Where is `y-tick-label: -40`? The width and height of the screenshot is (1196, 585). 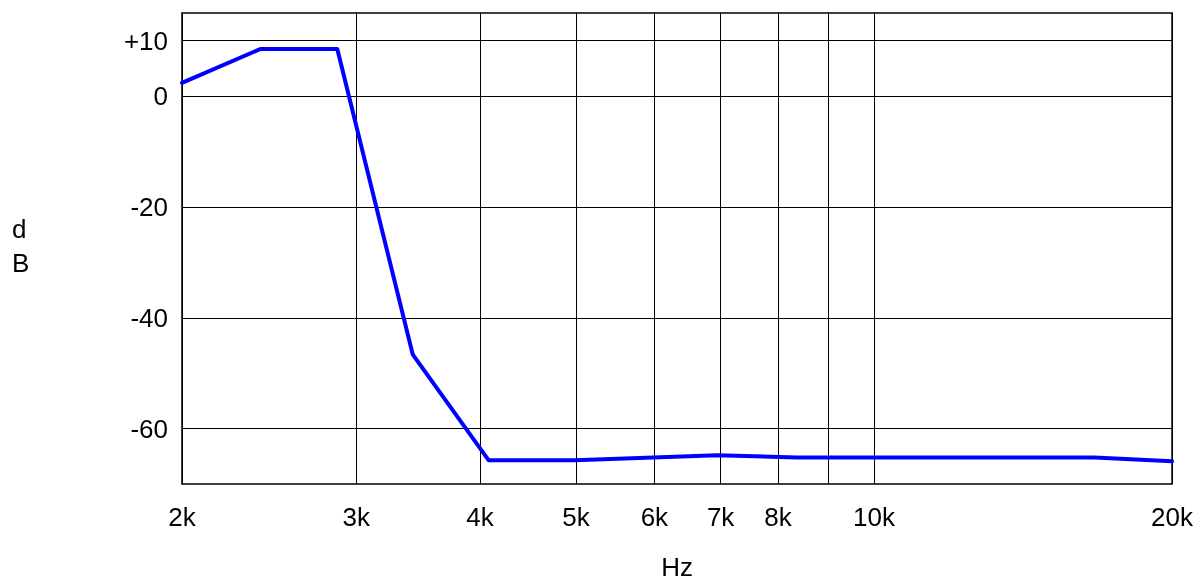
y-tick-label: -40 is located at coordinates (149, 317).